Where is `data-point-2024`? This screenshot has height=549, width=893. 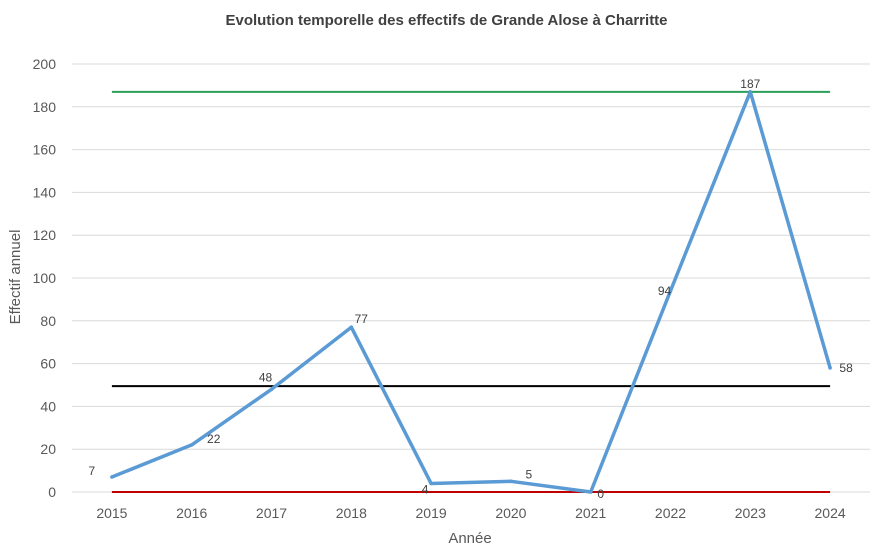 data-point-2024 is located at coordinates (830, 368).